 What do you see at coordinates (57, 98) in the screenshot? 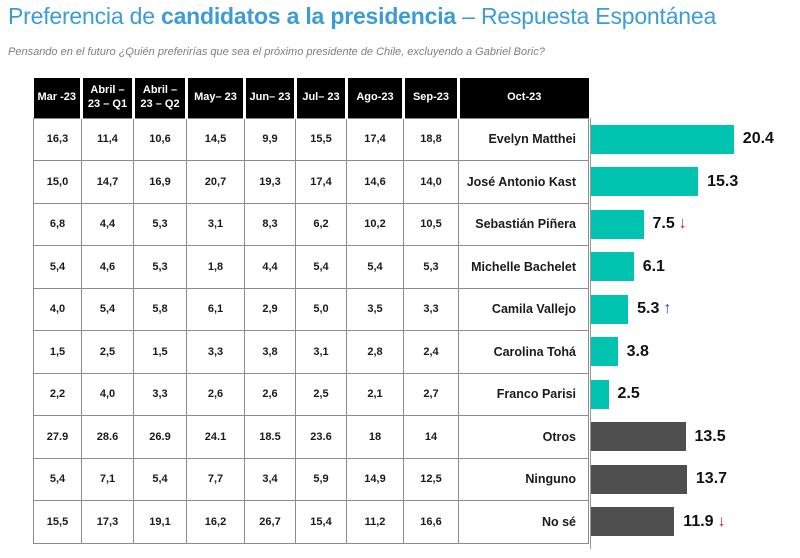
I see `column-header: Mar -23` at bounding box center [57, 98].